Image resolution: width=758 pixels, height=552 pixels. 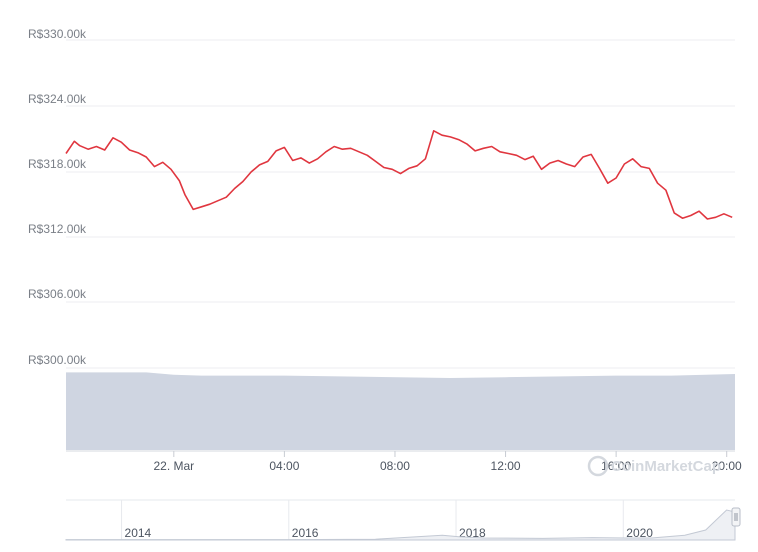 I want to click on price-line, so click(x=399, y=175).